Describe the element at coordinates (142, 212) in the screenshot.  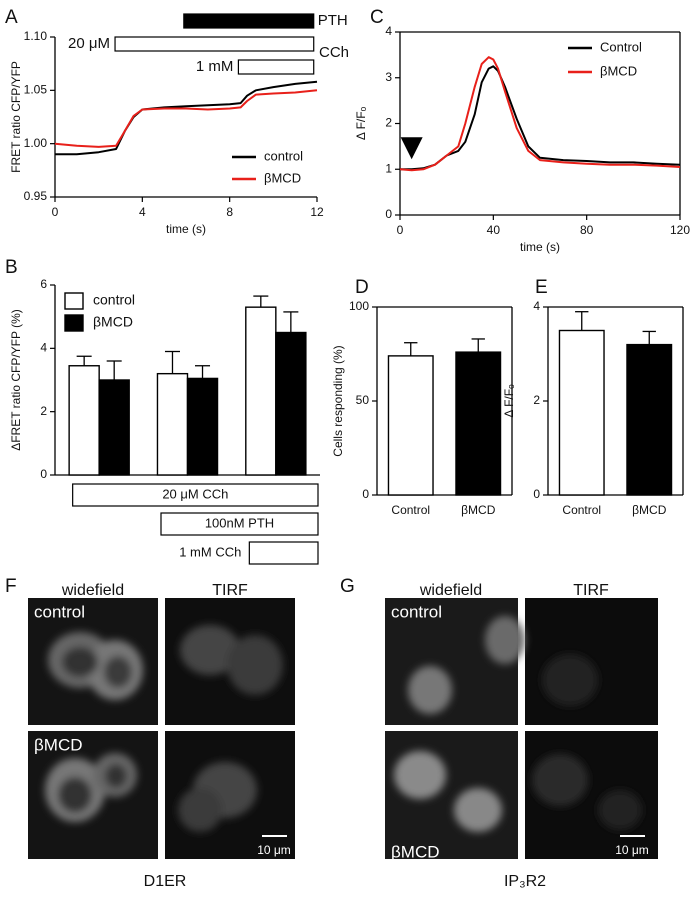
I see `x-tick-label: 4` at that location.